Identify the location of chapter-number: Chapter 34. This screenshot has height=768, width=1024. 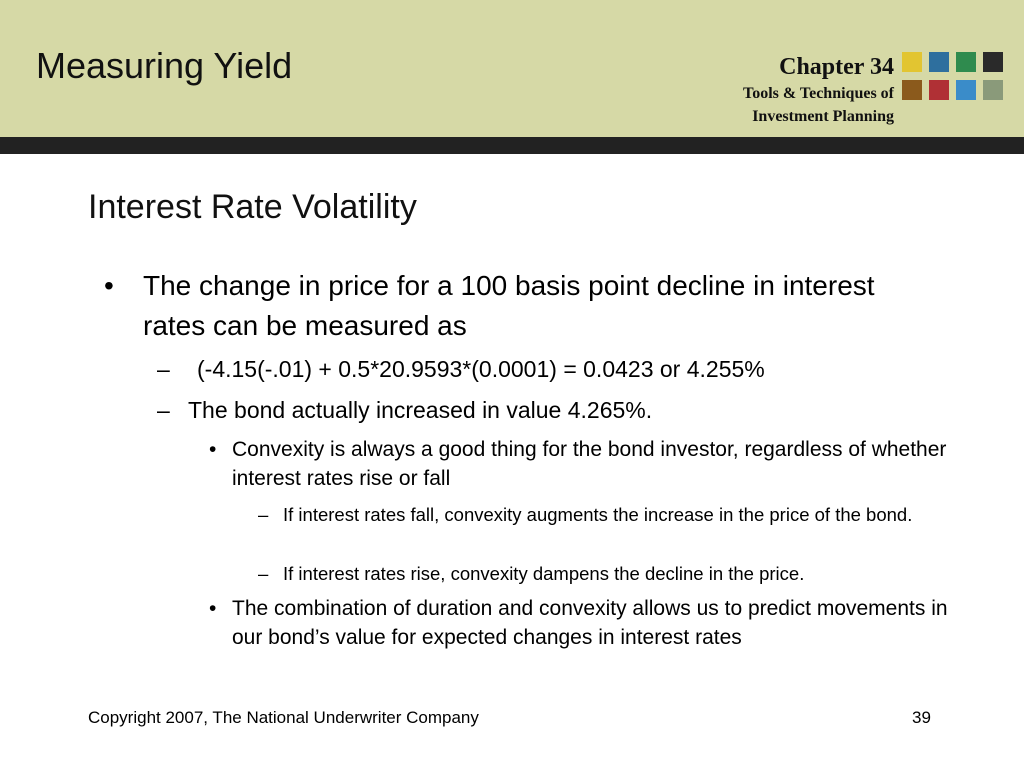
(836, 67).